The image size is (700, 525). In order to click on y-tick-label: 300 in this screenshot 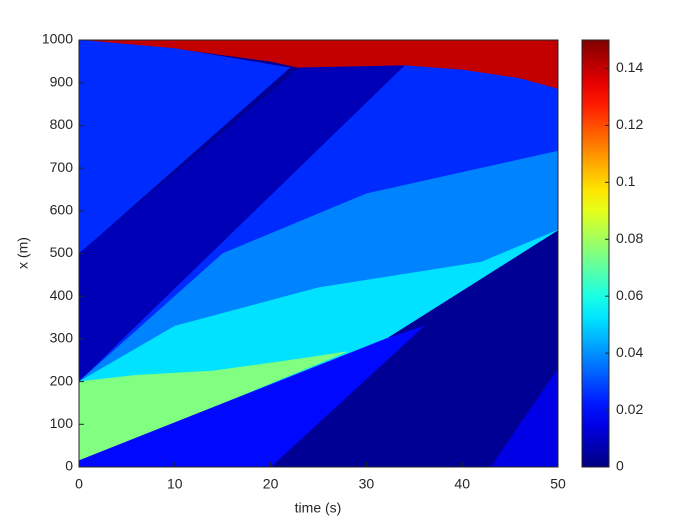, I will do `click(62, 338)`.